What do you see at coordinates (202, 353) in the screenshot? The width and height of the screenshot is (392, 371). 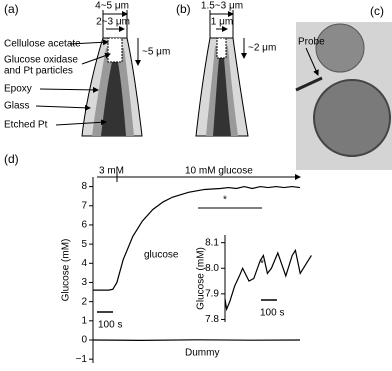 I see `annotation: Dummy` at bounding box center [202, 353].